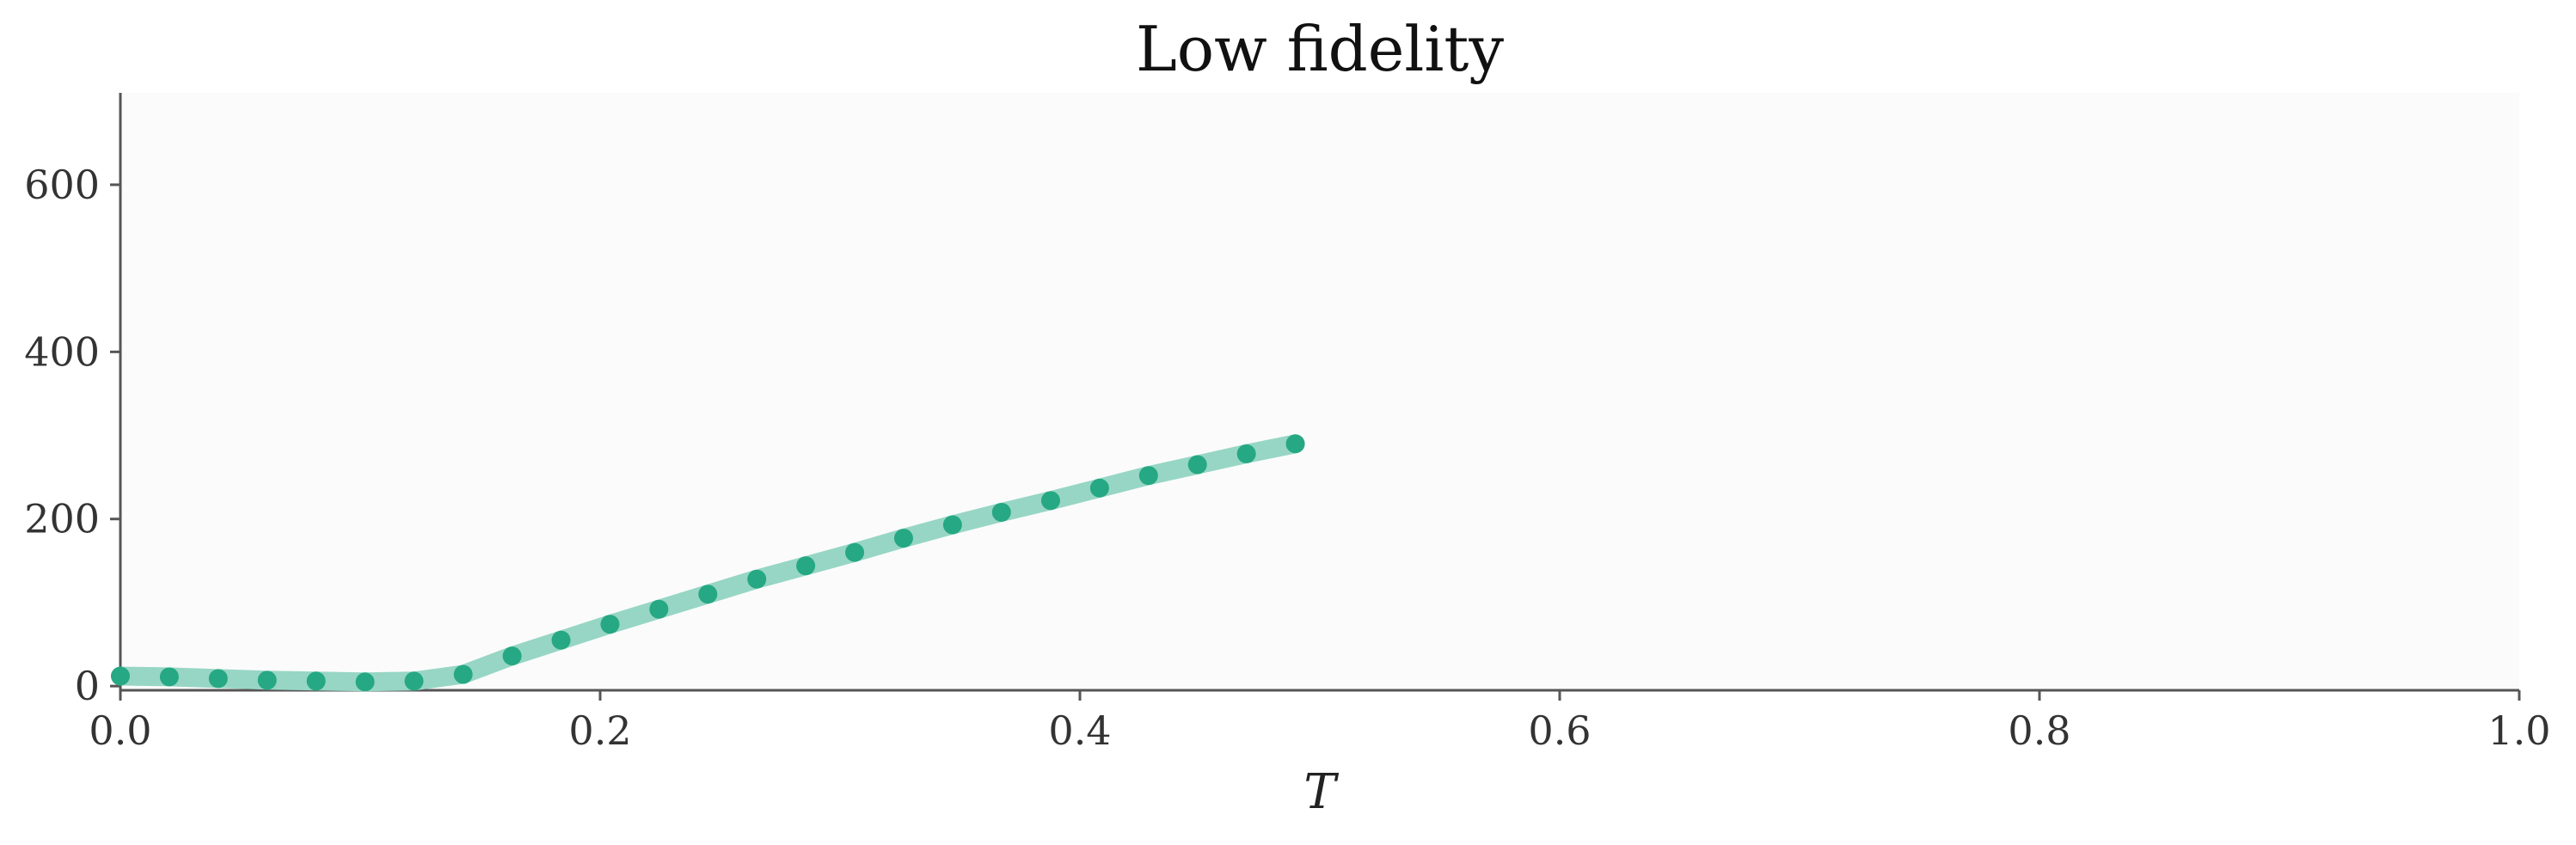 This screenshot has height=845, width=2576. I want to click on x-ticks: 0.0 0.2 0.4 0.6 0.8 1.0, so click(1320, 722).